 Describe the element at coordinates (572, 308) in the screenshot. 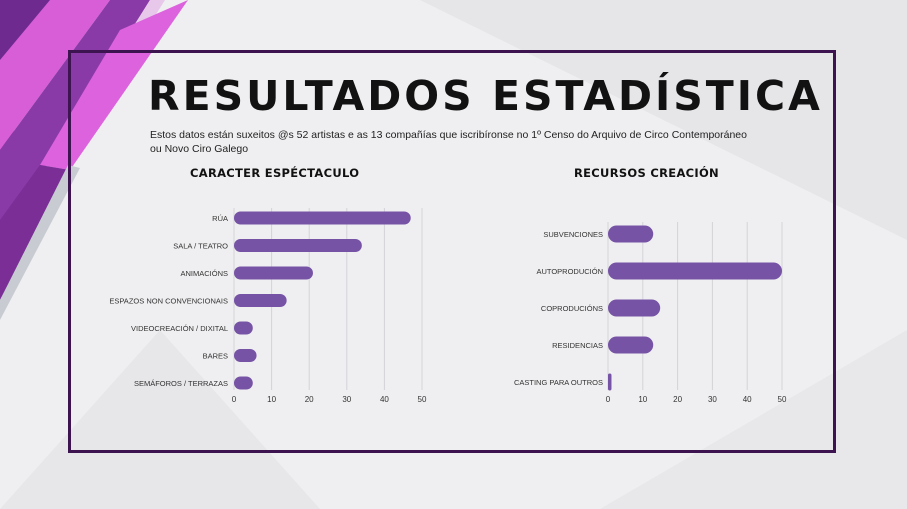

I see `category-label: COPRODUCIÓNS` at that location.